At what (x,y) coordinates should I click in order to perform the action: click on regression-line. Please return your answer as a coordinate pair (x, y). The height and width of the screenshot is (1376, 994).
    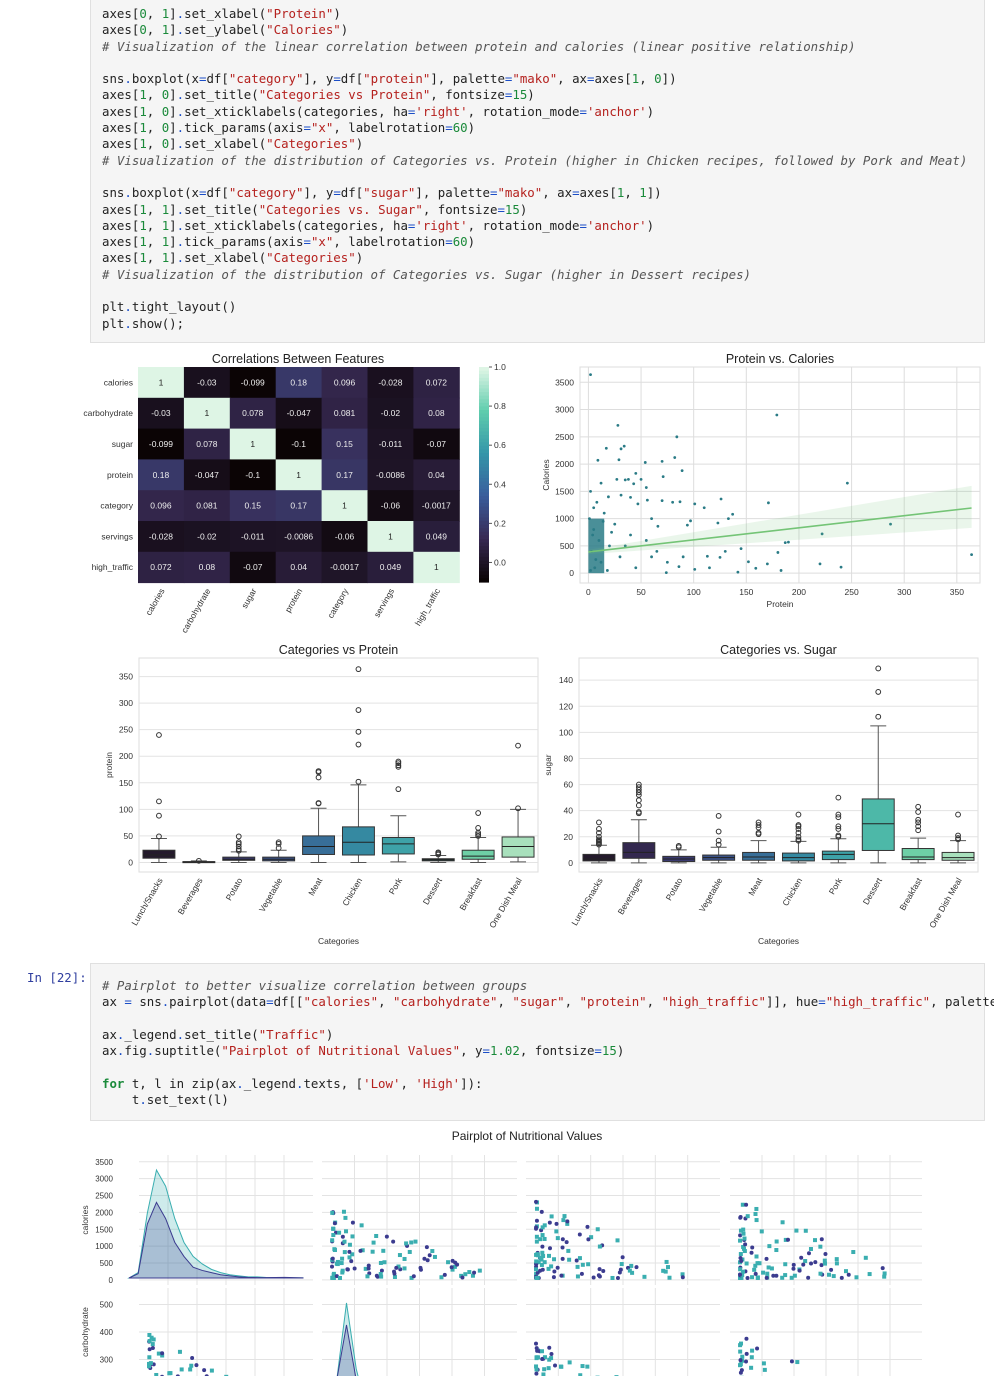
    Looking at the image, I should click on (780, 530).